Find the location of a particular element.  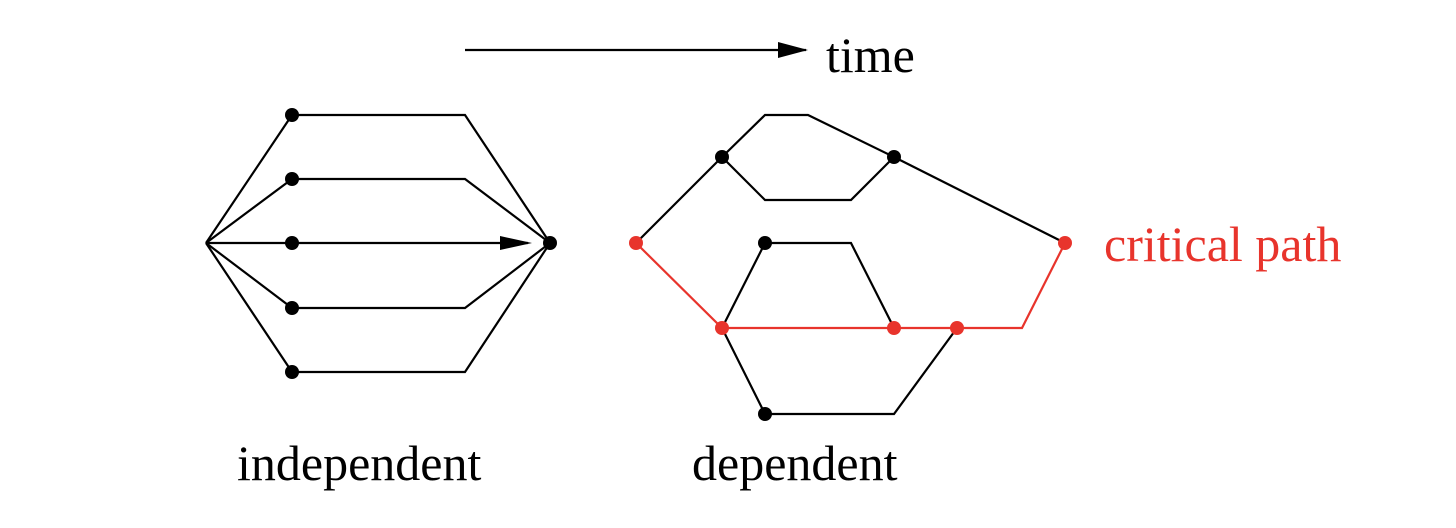

critical-path-label: critical path is located at coordinates (1222, 244).